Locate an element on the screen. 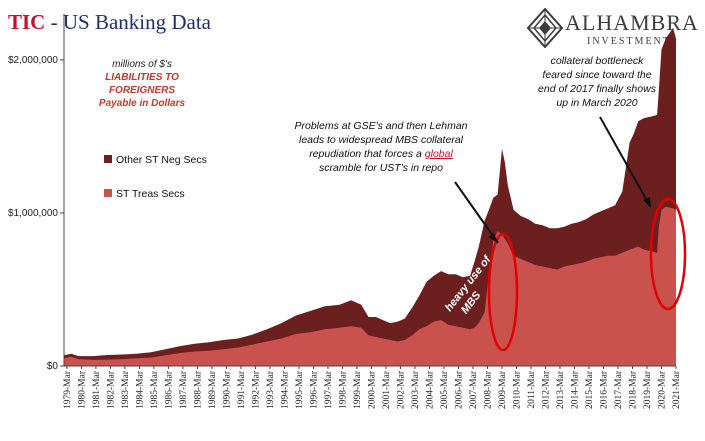  arrow-gse-head is located at coordinates (493, 238).